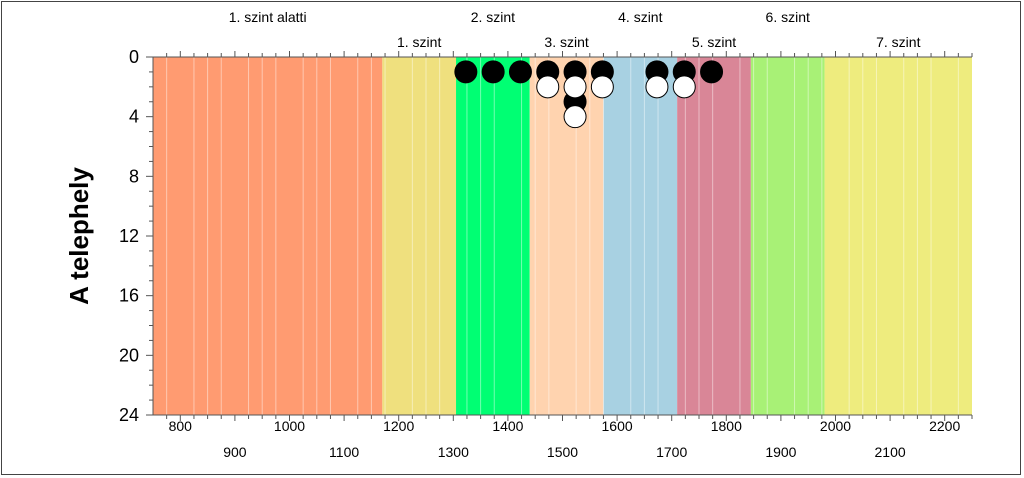 Image resolution: width=1024 pixels, height=478 pixels. Describe the element at coordinates (714, 42) in the screenshot. I see `level-label: 5. szint` at that location.